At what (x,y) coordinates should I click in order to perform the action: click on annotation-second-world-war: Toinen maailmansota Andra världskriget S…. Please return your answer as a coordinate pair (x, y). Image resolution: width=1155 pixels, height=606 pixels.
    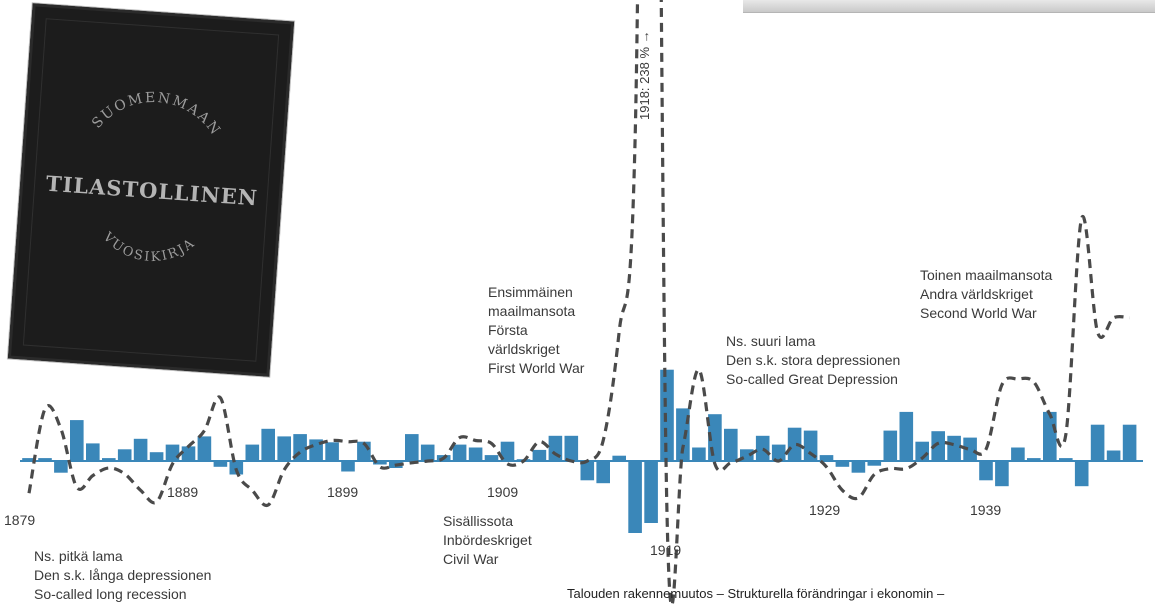
    Looking at the image, I should click on (986, 294).